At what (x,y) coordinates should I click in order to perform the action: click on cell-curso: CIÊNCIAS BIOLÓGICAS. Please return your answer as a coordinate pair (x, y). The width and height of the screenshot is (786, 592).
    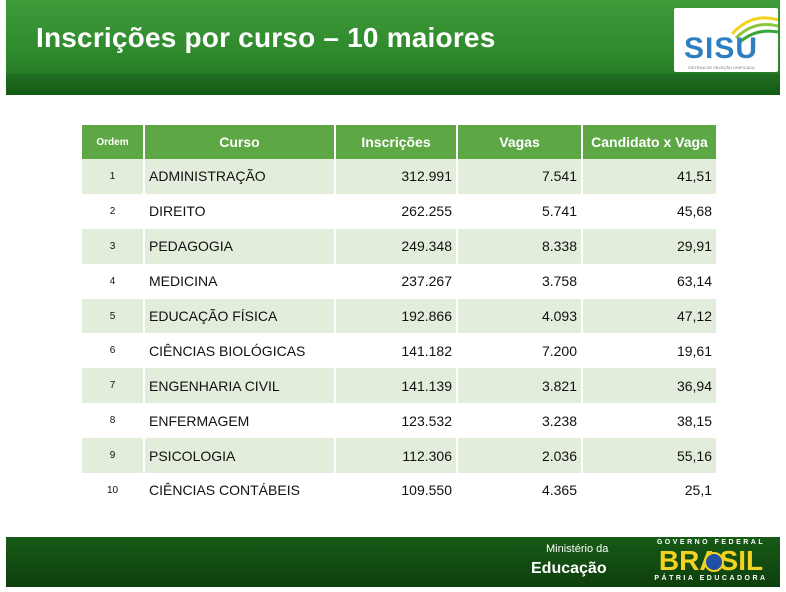
    Looking at the image, I should click on (240, 351).